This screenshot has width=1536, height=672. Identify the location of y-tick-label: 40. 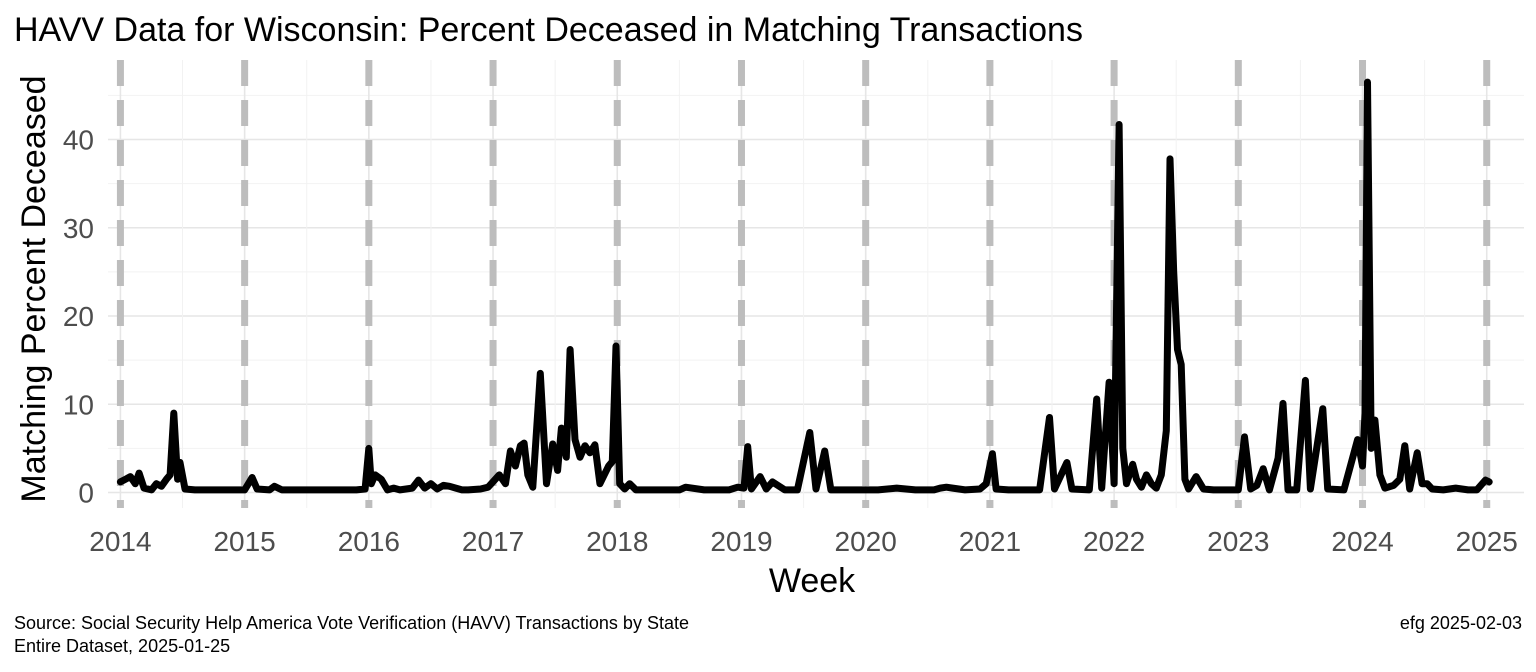
(78, 140).